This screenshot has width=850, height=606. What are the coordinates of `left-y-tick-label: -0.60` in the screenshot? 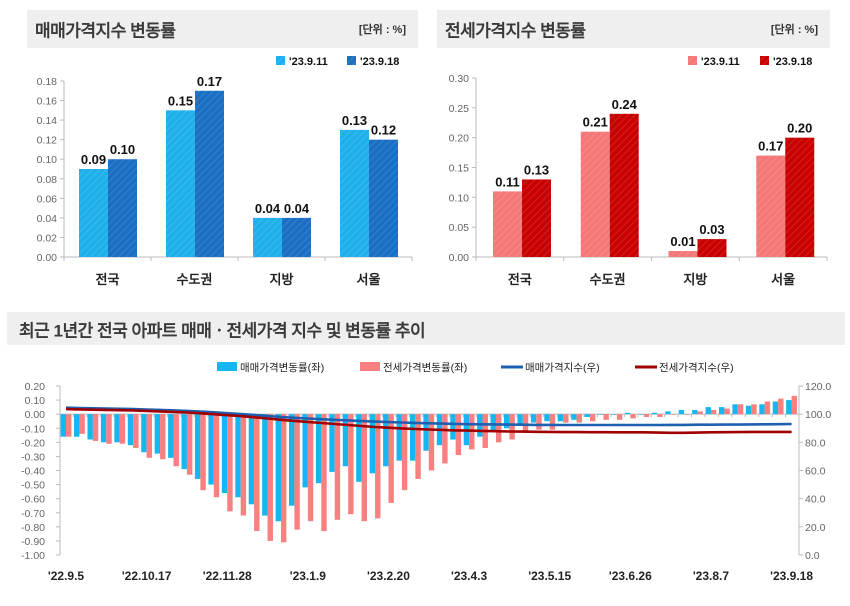 It's located at (33, 500).